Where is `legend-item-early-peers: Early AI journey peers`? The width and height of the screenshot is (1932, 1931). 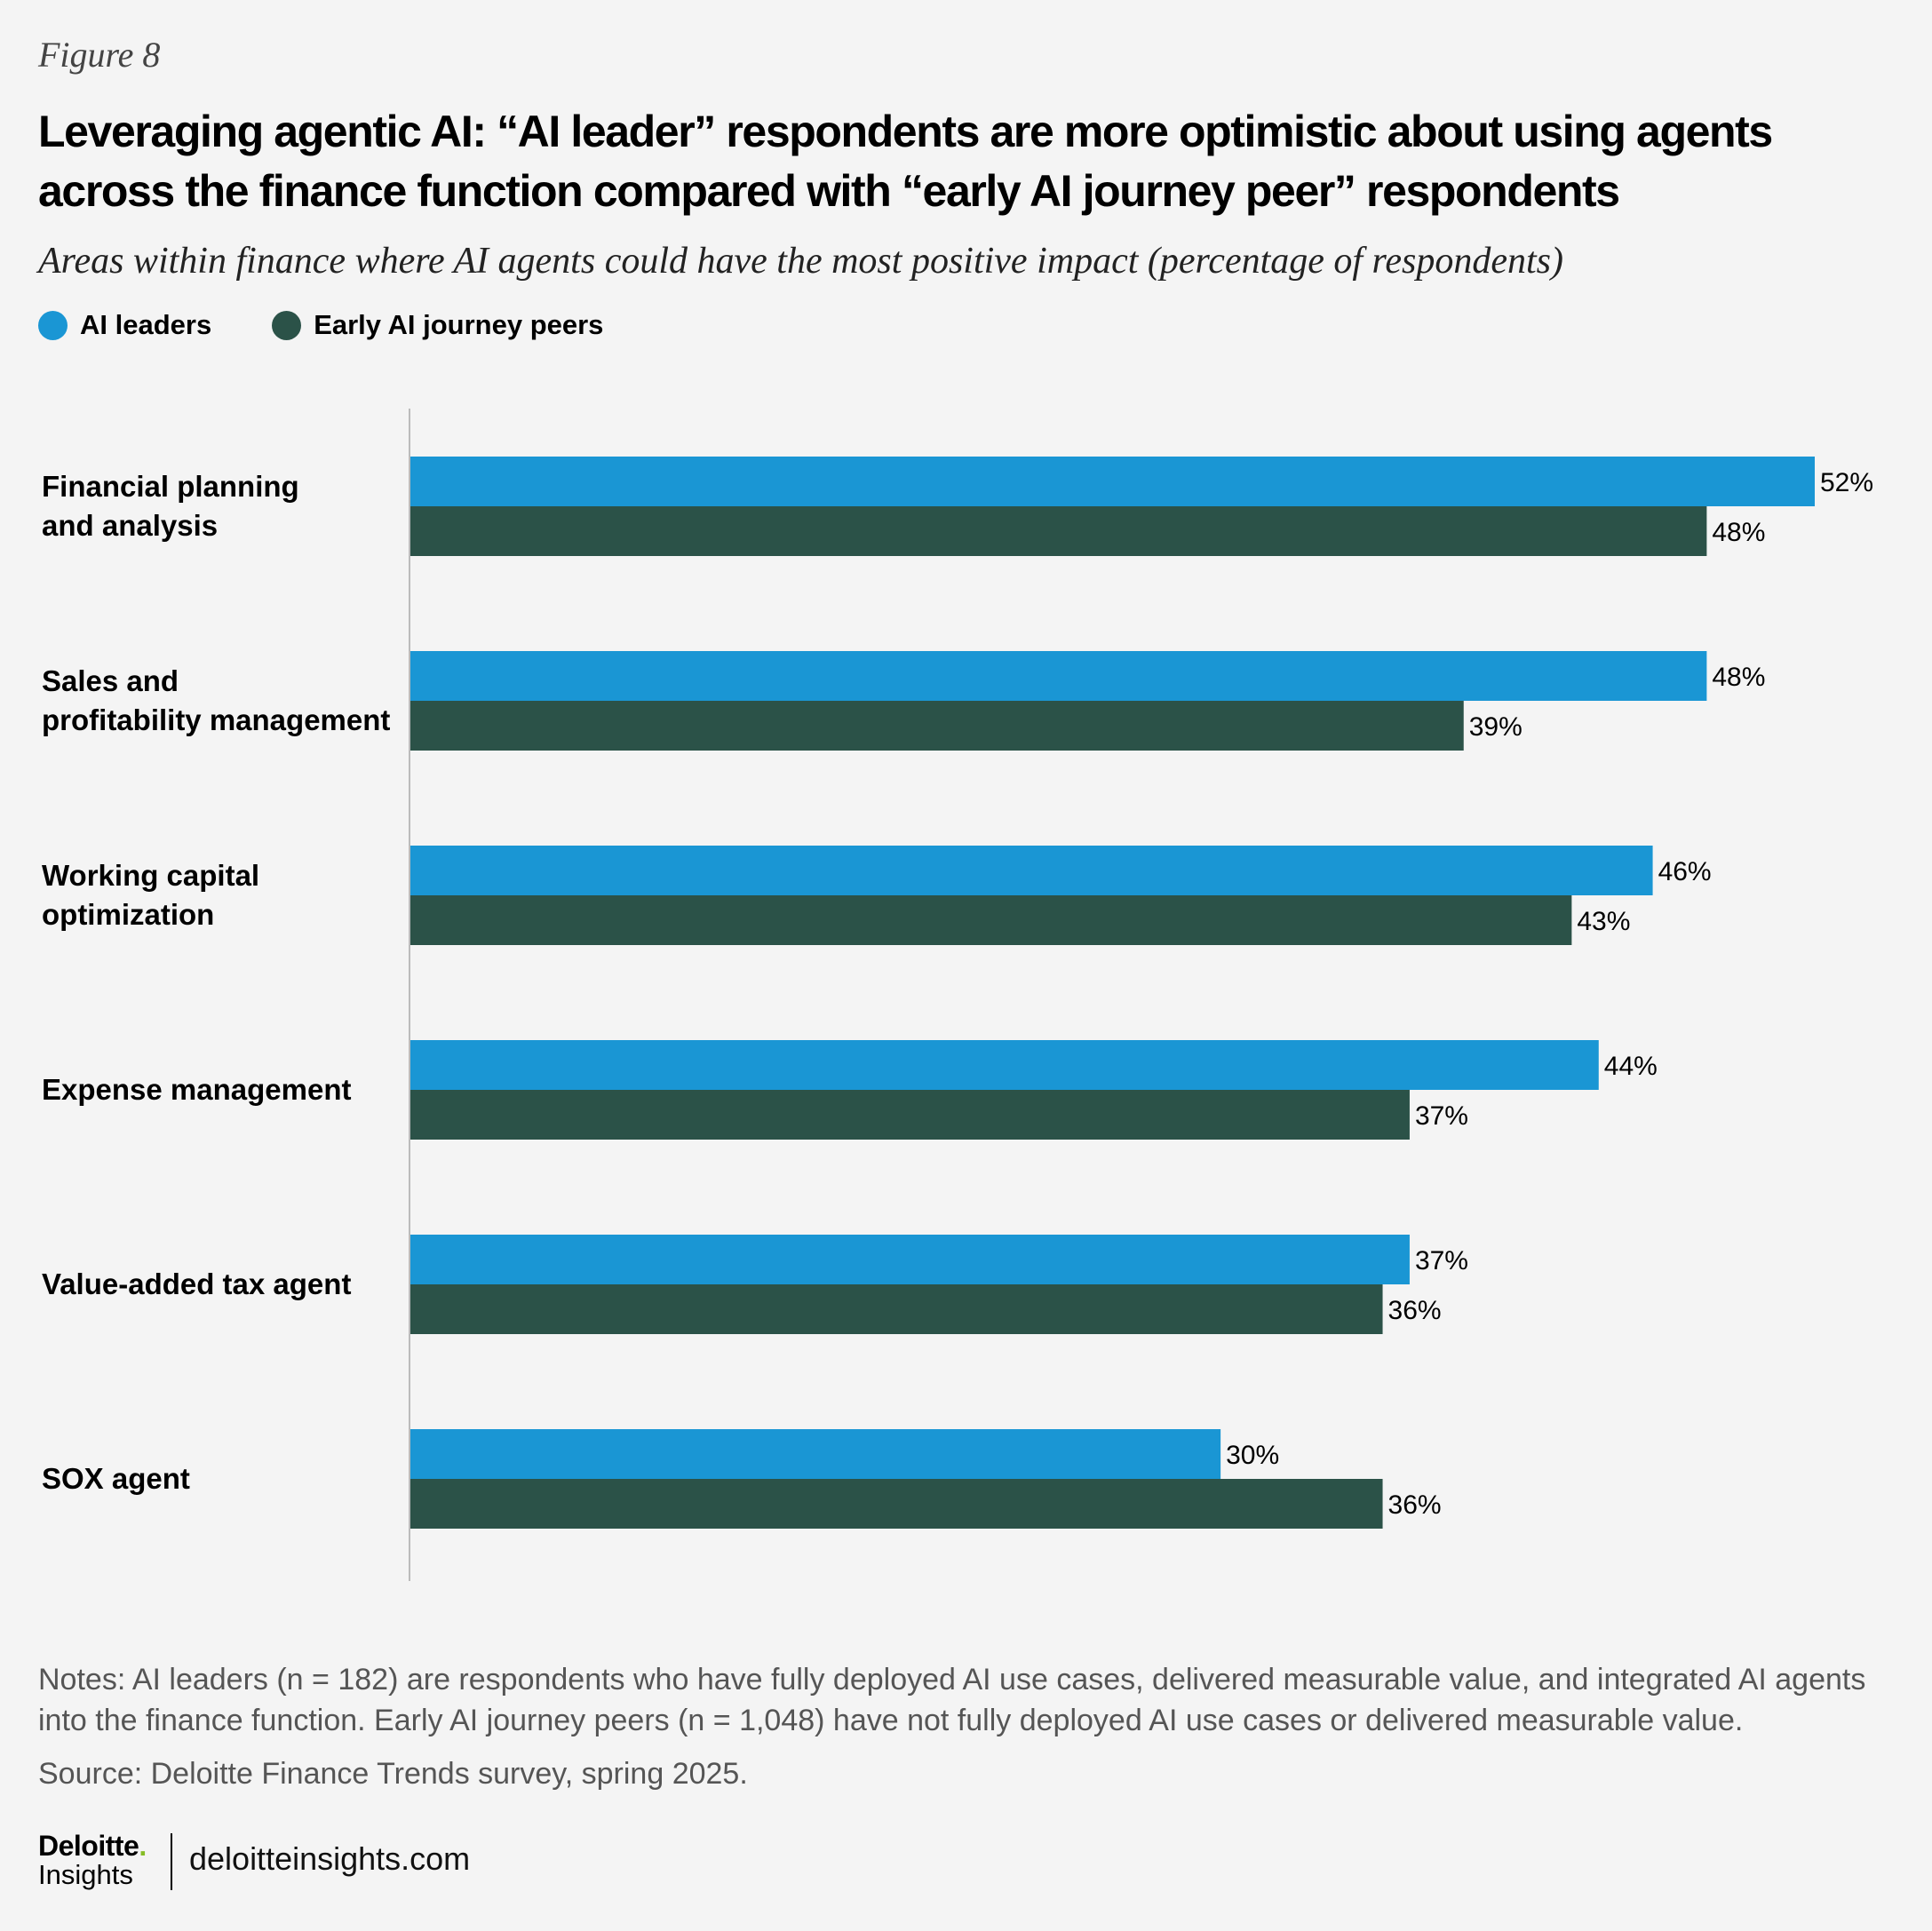
legend-item-early-peers: Early AI journey peers is located at coordinates (437, 325).